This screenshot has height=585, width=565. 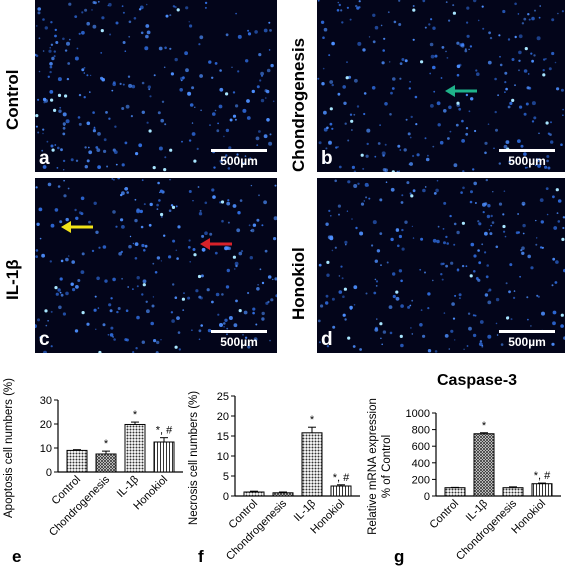 What do you see at coordinates (223, 437) in the screenshot?
I see `y-tick-label: 15` at bounding box center [223, 437].